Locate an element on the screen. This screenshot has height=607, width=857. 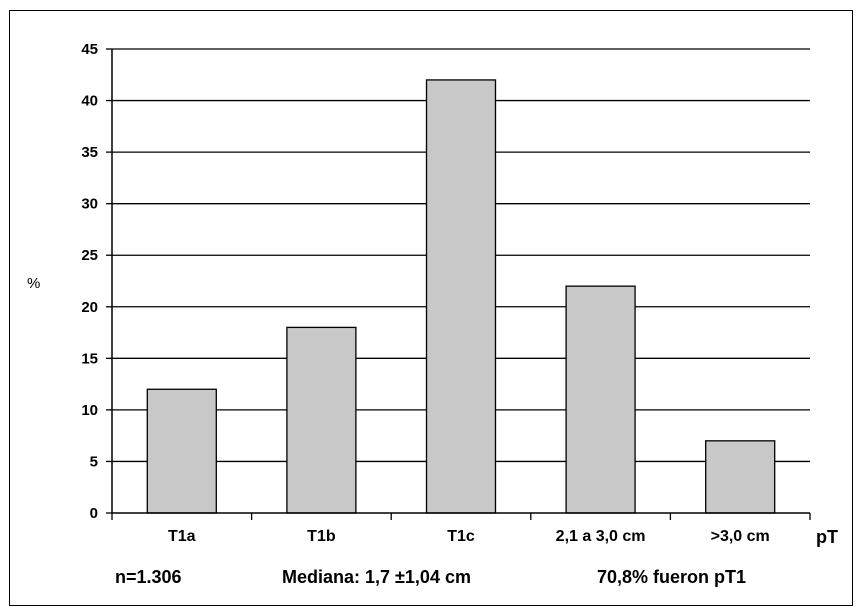
y-tick-label: 15 is located at coordinates (89, 358).